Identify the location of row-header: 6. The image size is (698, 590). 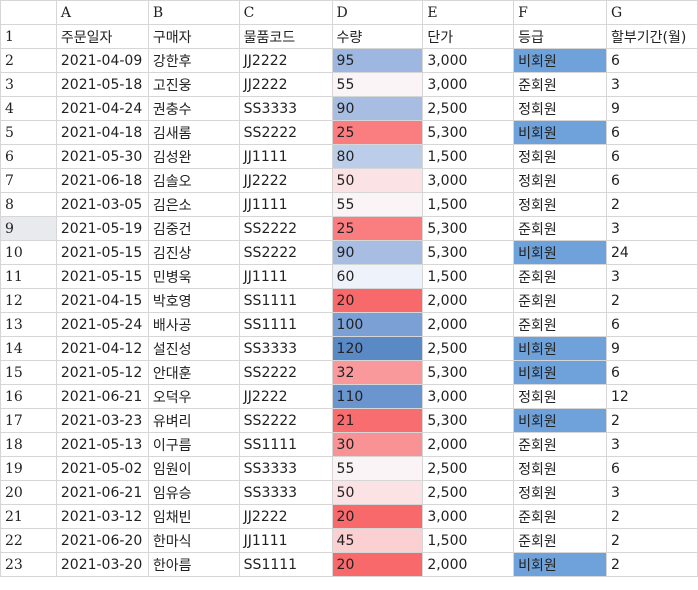
(28, 156).